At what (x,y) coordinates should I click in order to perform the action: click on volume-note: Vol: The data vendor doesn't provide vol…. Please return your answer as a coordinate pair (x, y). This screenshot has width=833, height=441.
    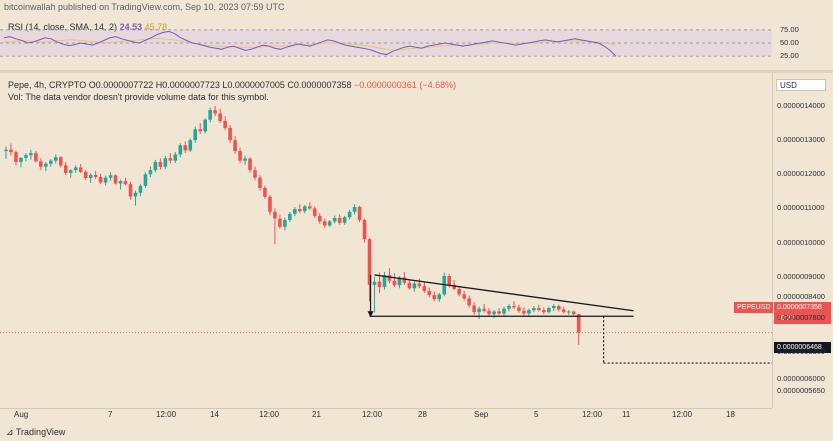
    Looking at the image, I should click on (138, 97).